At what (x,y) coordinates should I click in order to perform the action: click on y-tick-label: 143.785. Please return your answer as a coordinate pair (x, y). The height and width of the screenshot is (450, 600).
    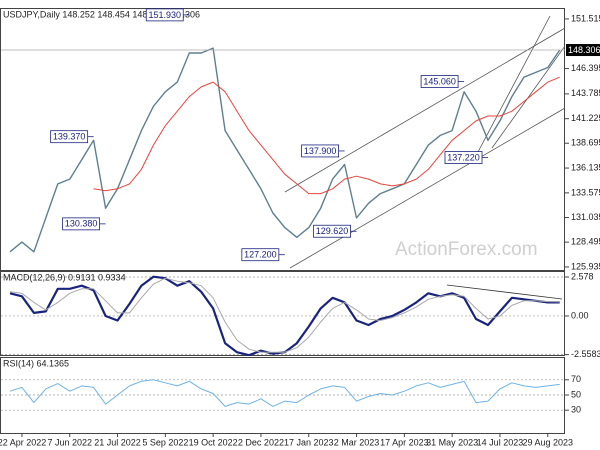
    Looking at the image, I should click on (585, 93).